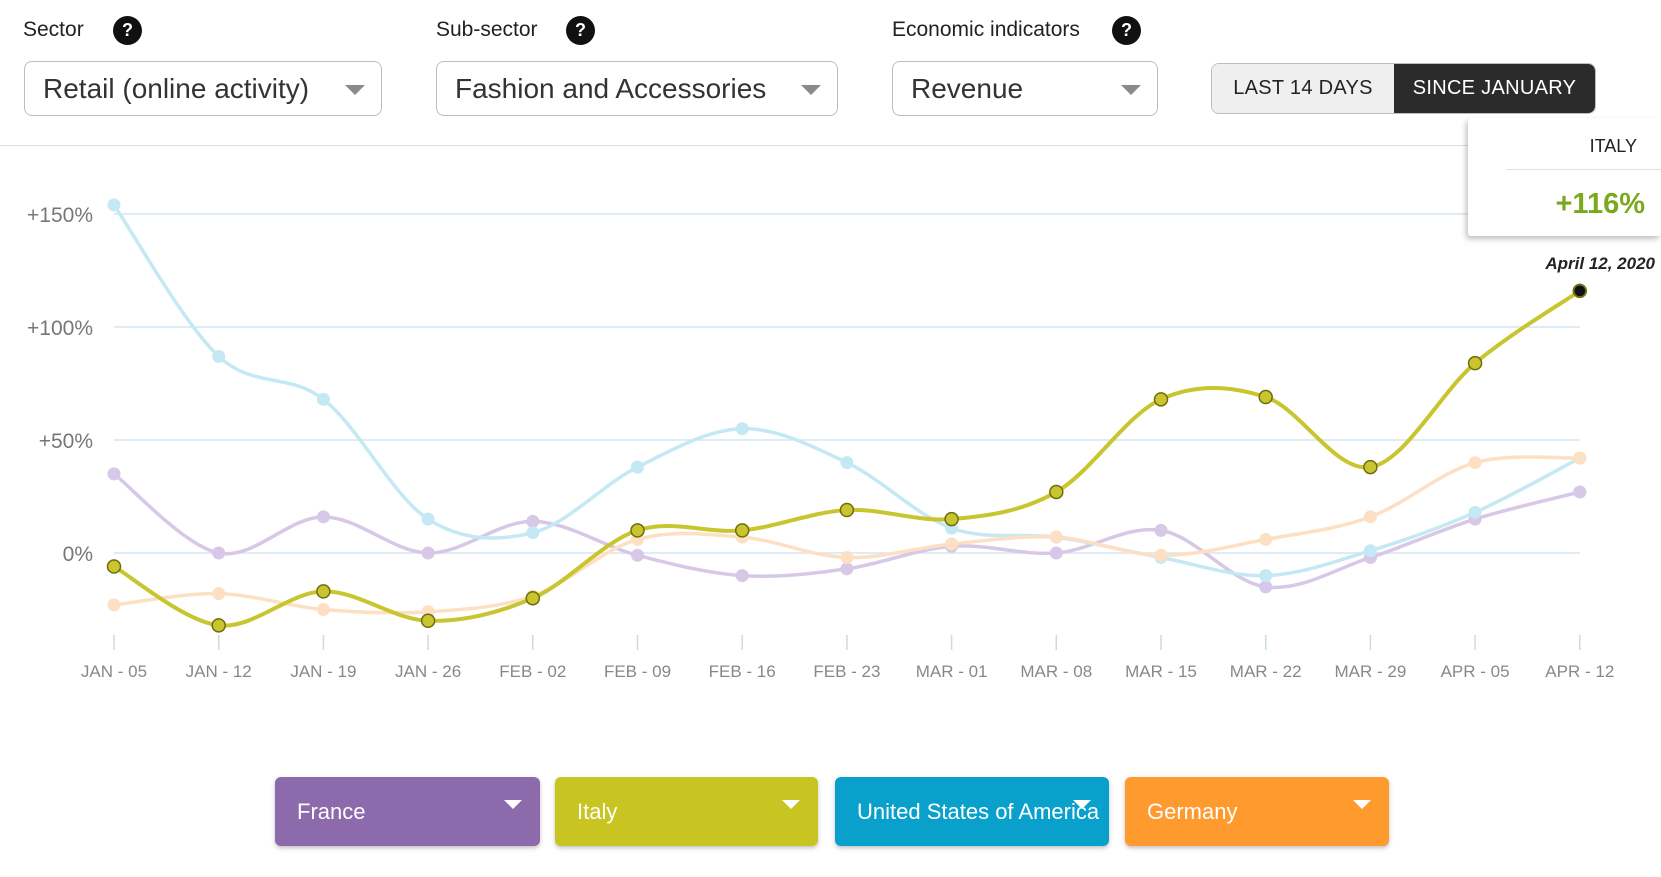 The image size is (1661, 877). I want to click on country-select-germany: Germany, so click(1257, 811).